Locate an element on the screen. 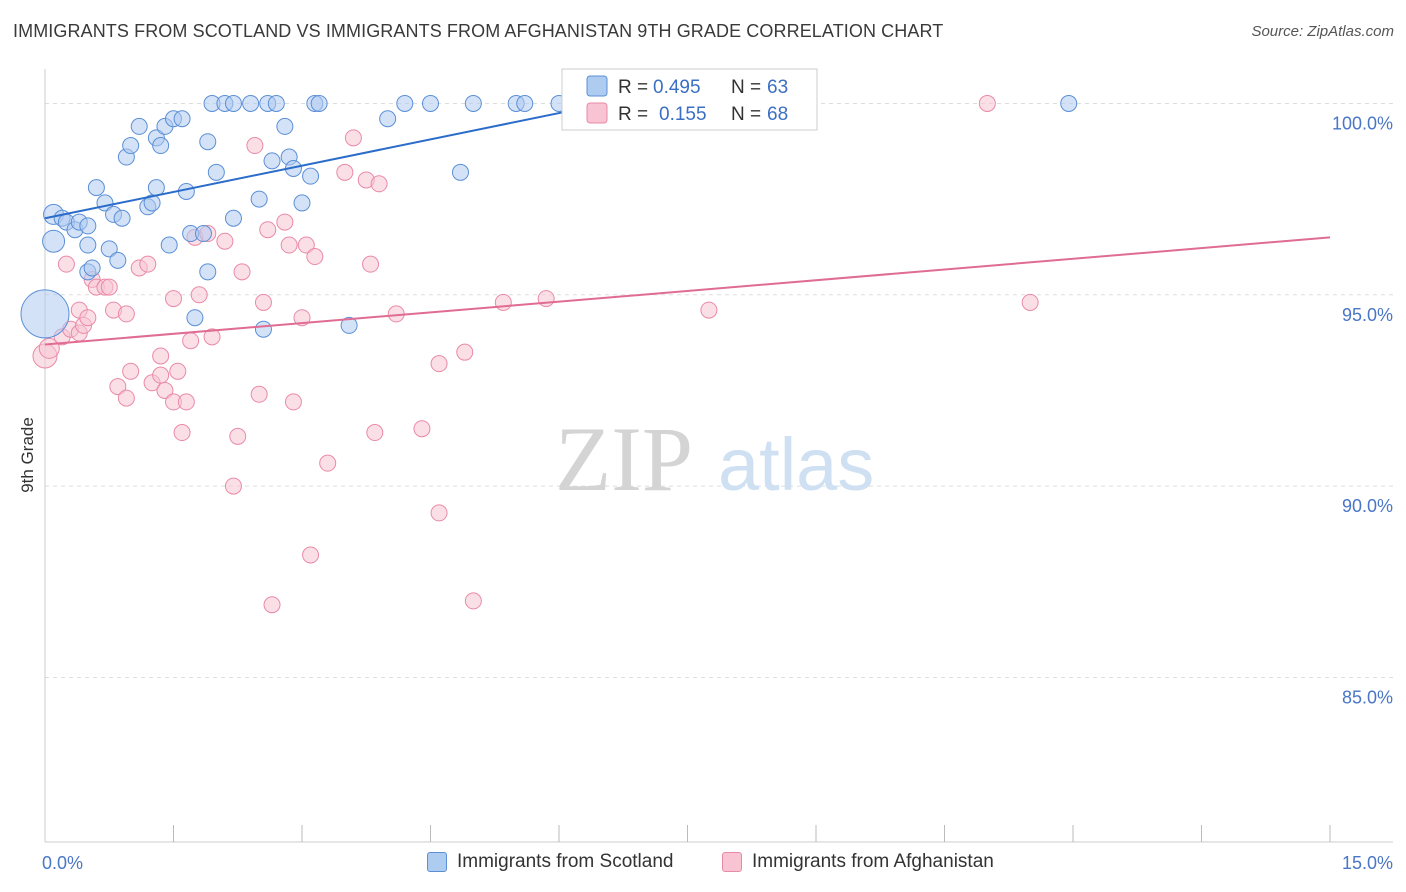 This screenshot has width=1406, height=892. legend-n-value-afghanistan: 68 is located at coordinates (777, 114).